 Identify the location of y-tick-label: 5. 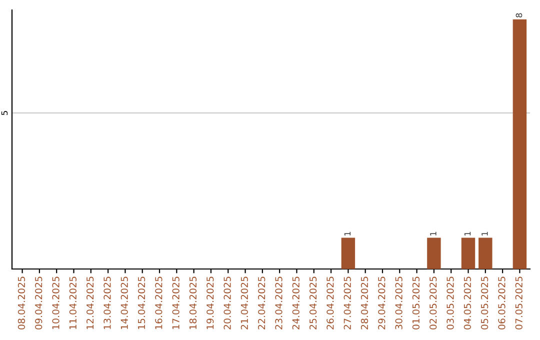
(4, 113).